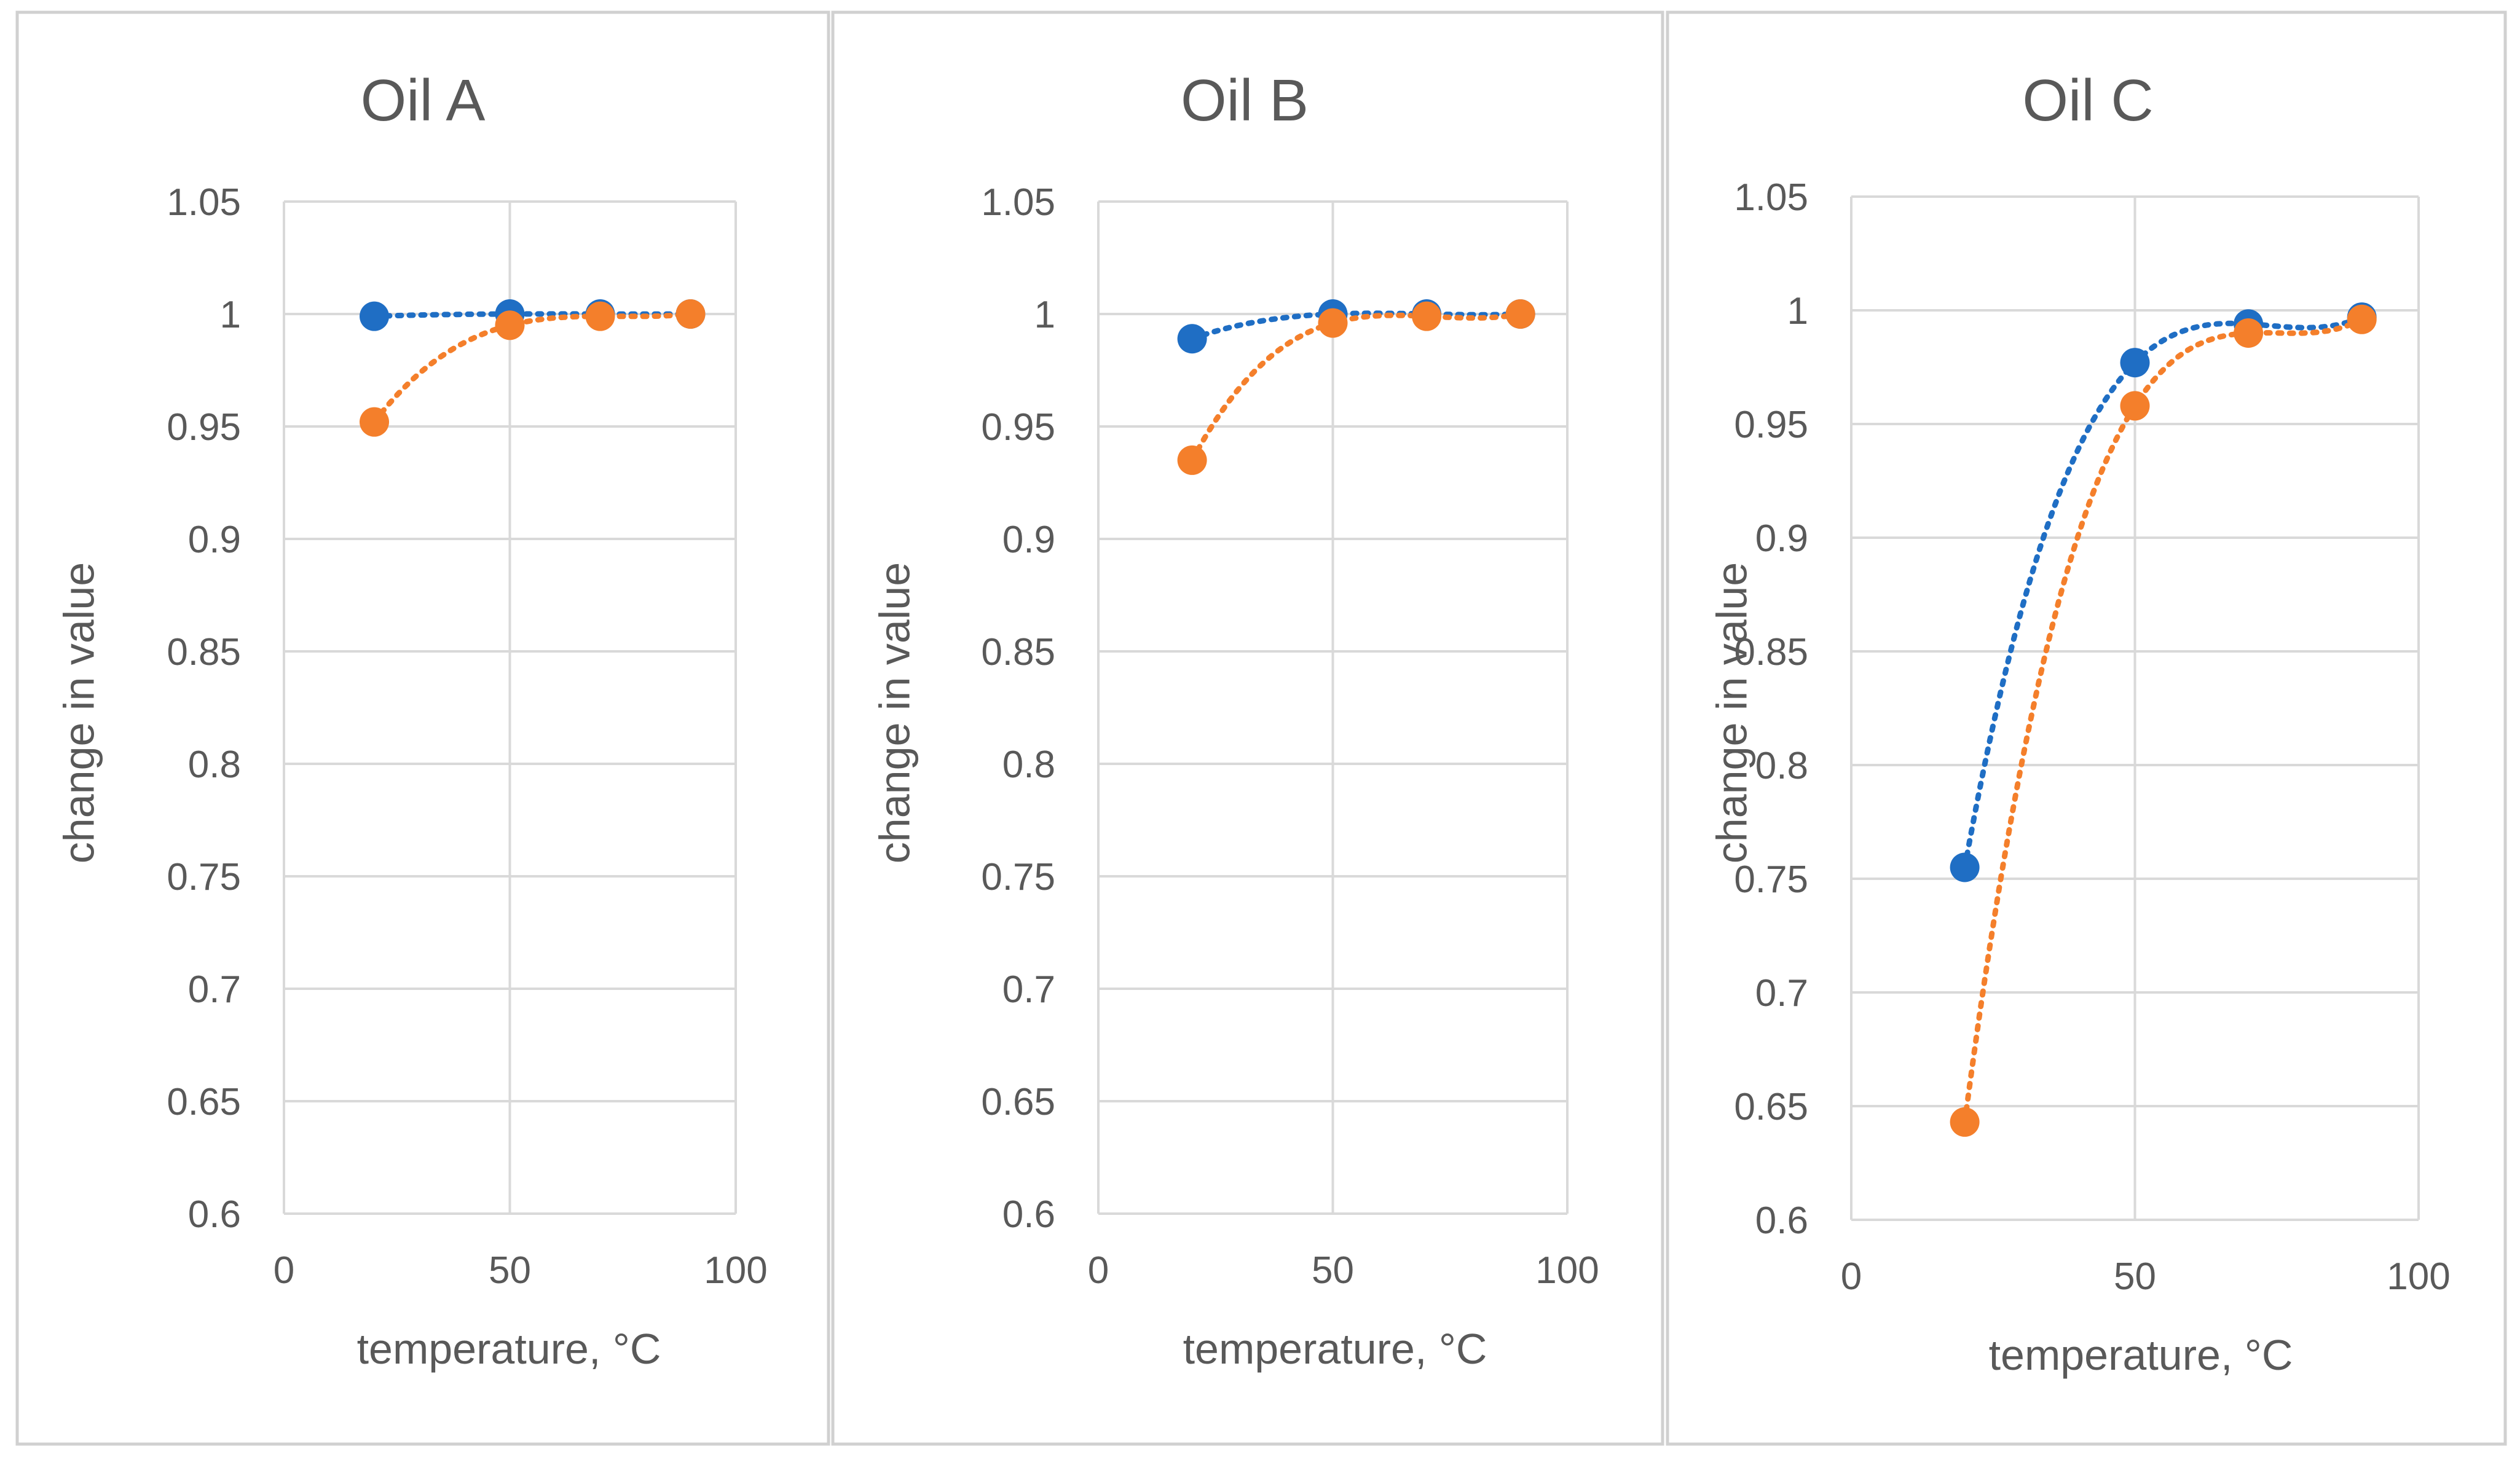 The image size is (2520, 1457). Describe the element at coordinates (1245, 100) in the screenshot. I see `chart-title: Oil B` at that location.